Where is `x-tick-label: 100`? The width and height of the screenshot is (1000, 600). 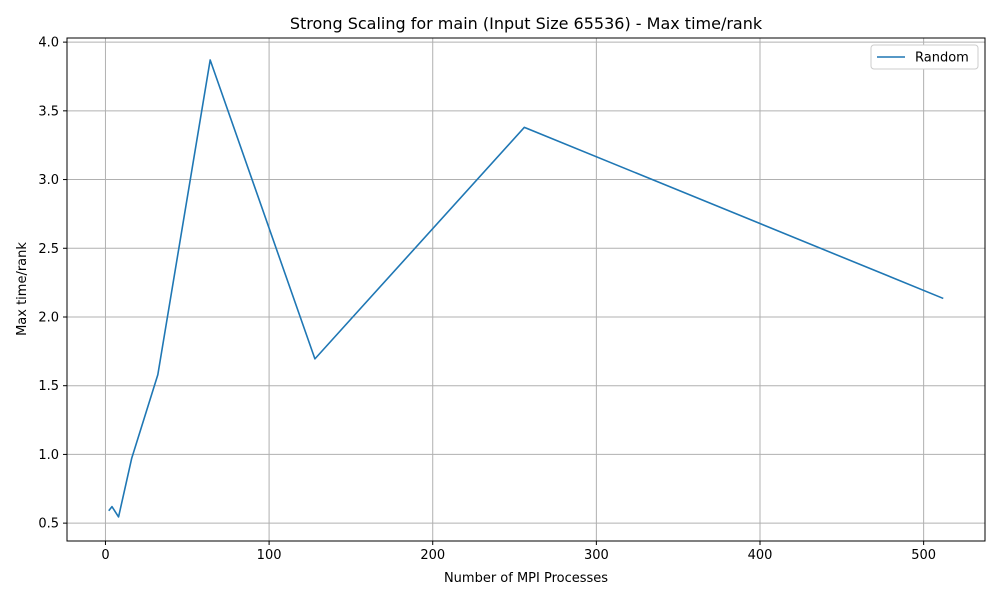 x-tick-label: 100 is located at coordinates (269, 555).